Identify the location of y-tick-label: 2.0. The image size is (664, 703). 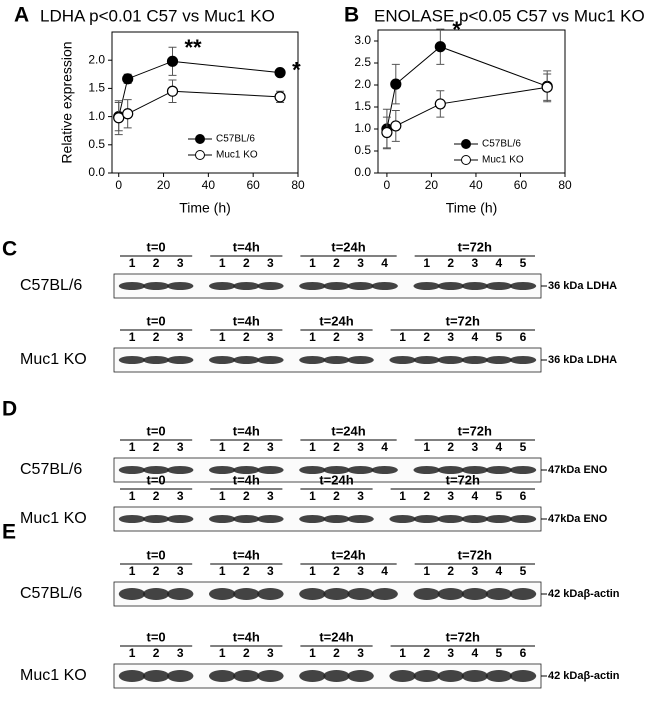
(362, 84).